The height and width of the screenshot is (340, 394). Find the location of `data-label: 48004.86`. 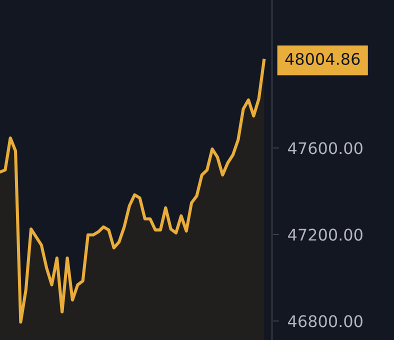

data-label: 48004.86 is located at coordinates (322, 59).